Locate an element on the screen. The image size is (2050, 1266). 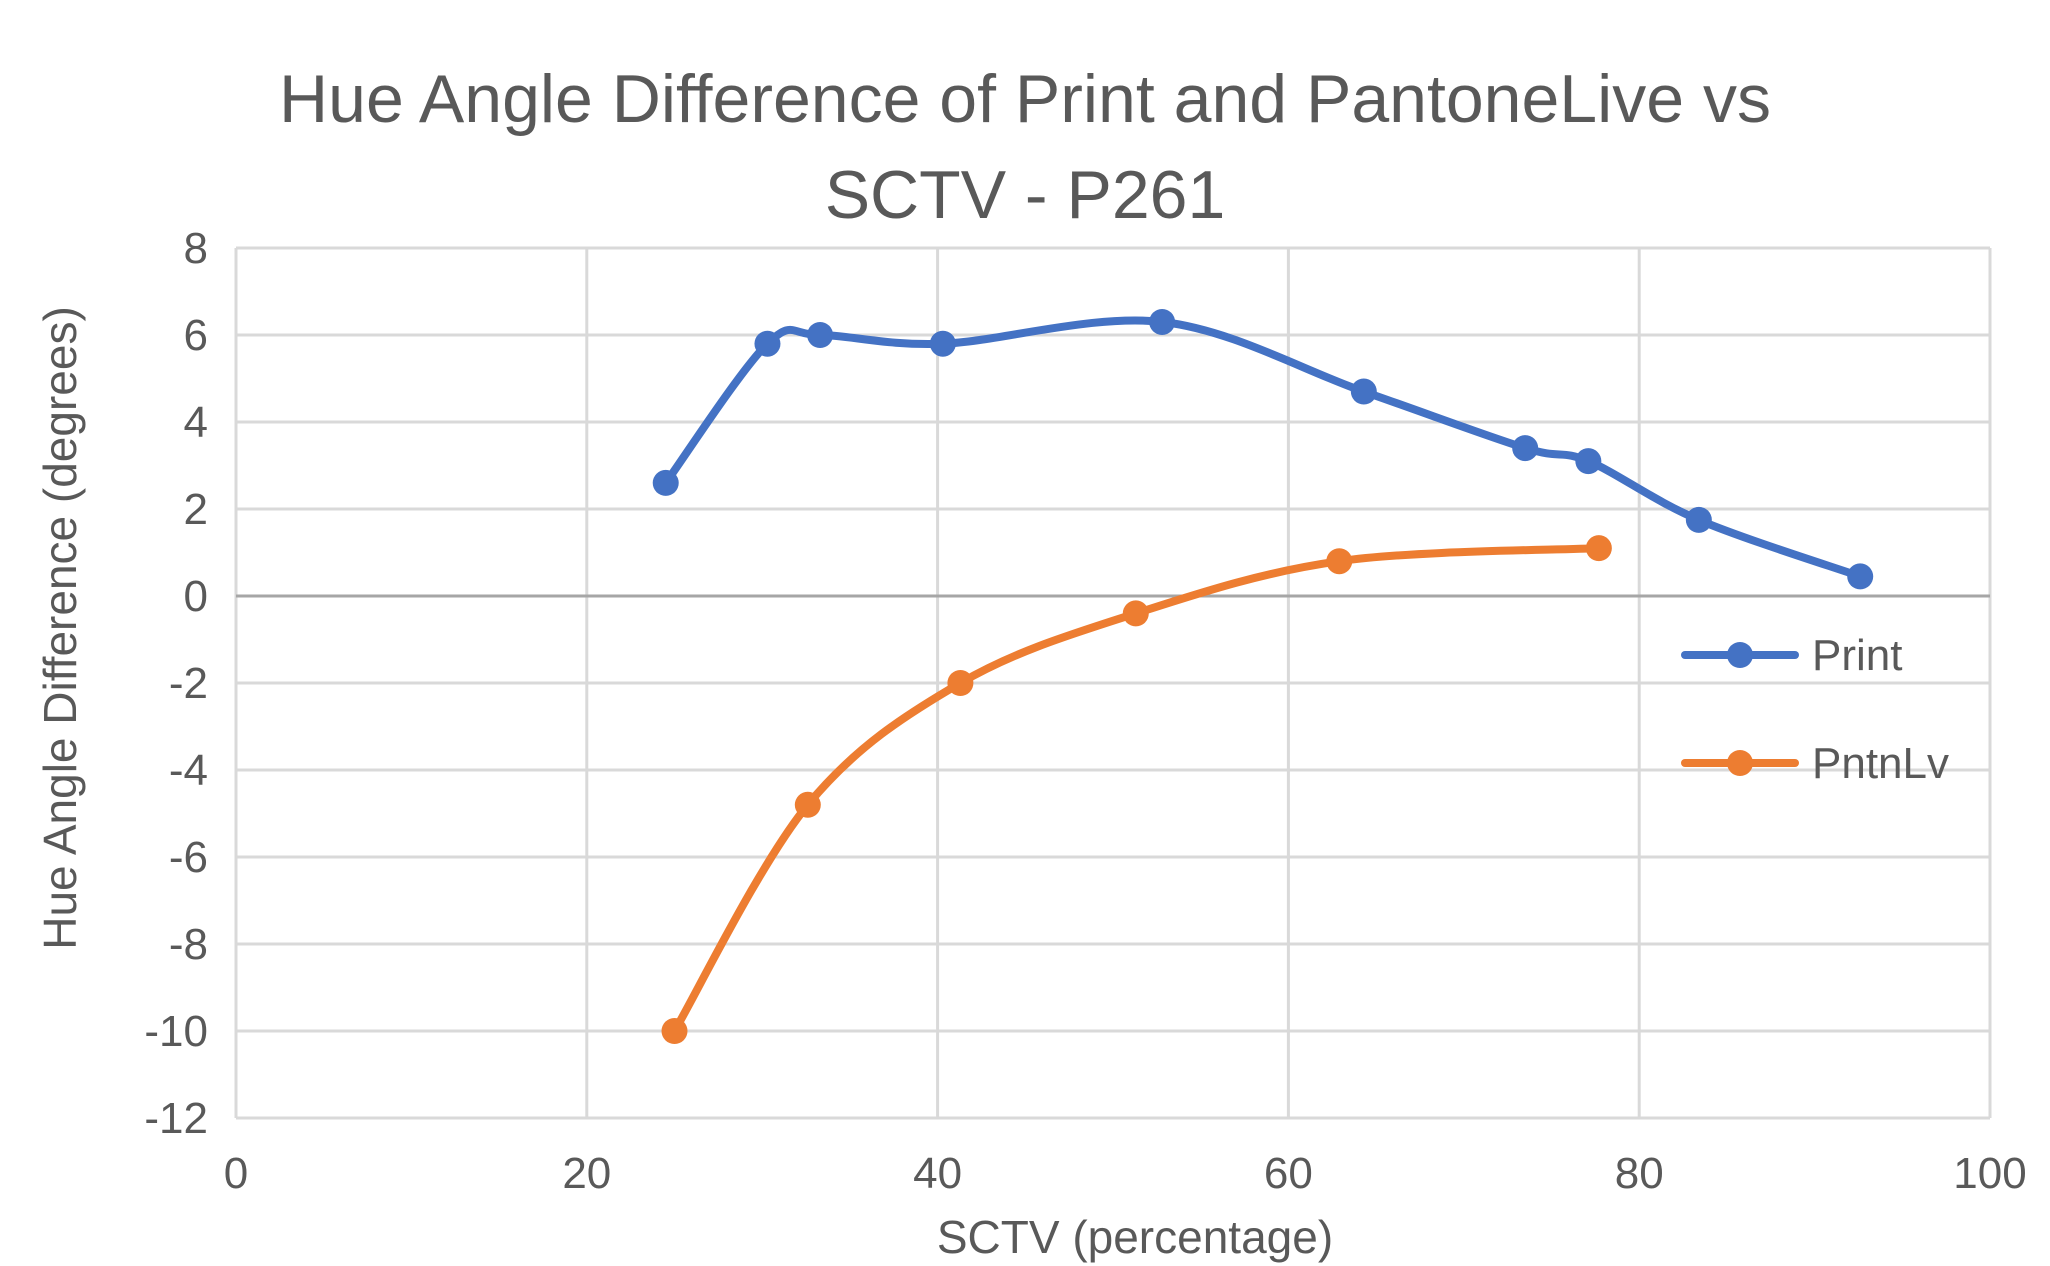
y-tick-label: 4 is located at coordinates (196, 422).